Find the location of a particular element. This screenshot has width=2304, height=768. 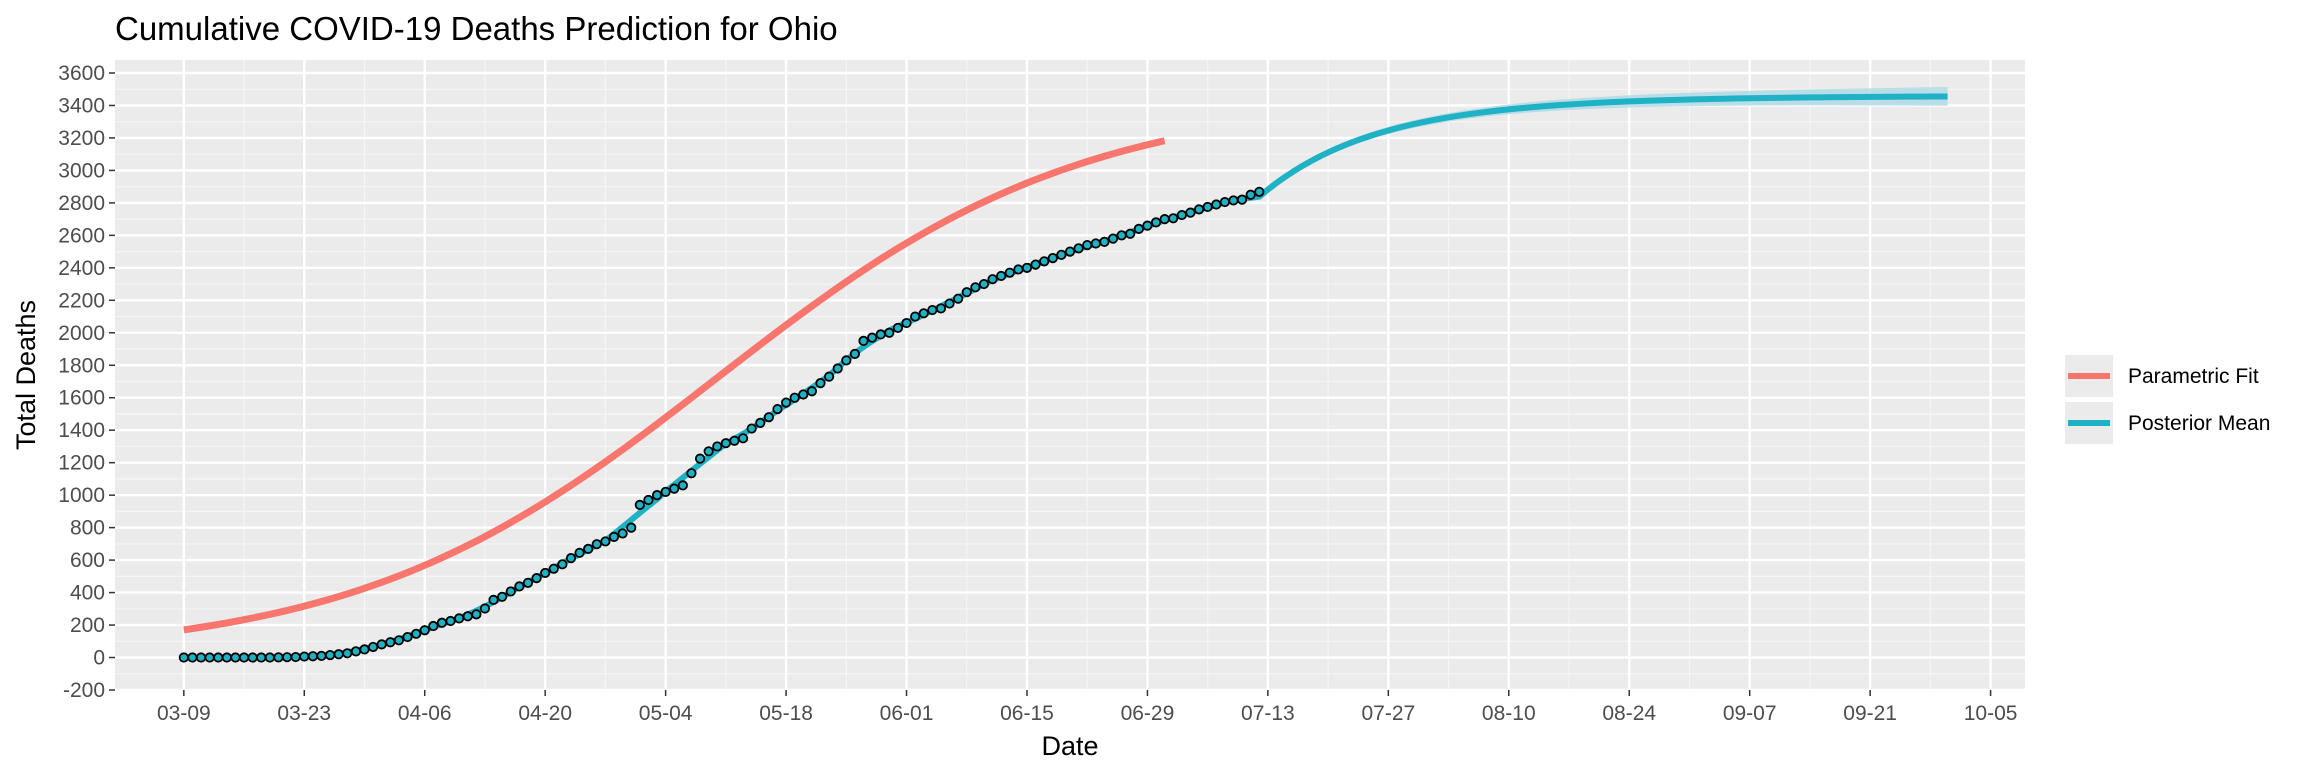

x-tick-label: 09-07 is located at coordinates (1750, 713).